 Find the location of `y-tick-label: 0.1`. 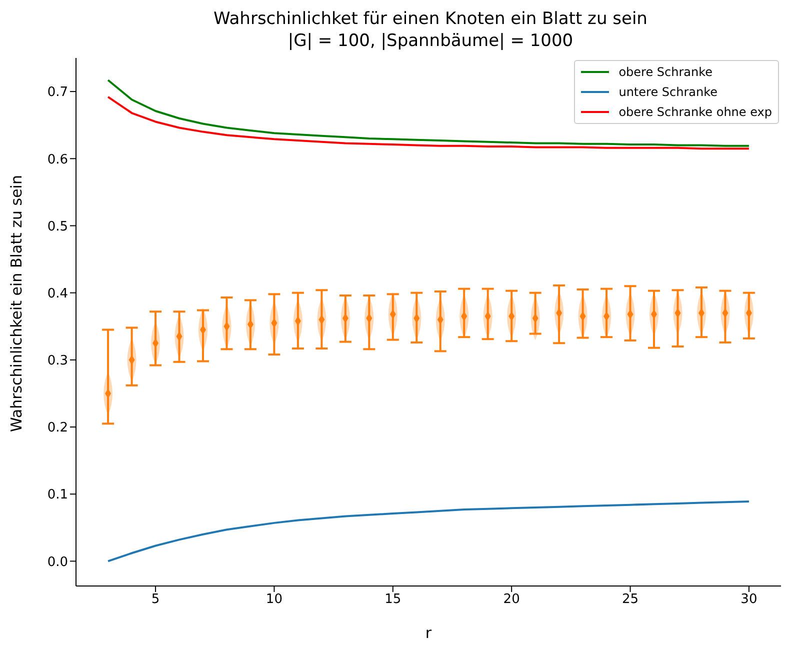

y-tick-label: 0.1 is located at coordinates (57, 495).